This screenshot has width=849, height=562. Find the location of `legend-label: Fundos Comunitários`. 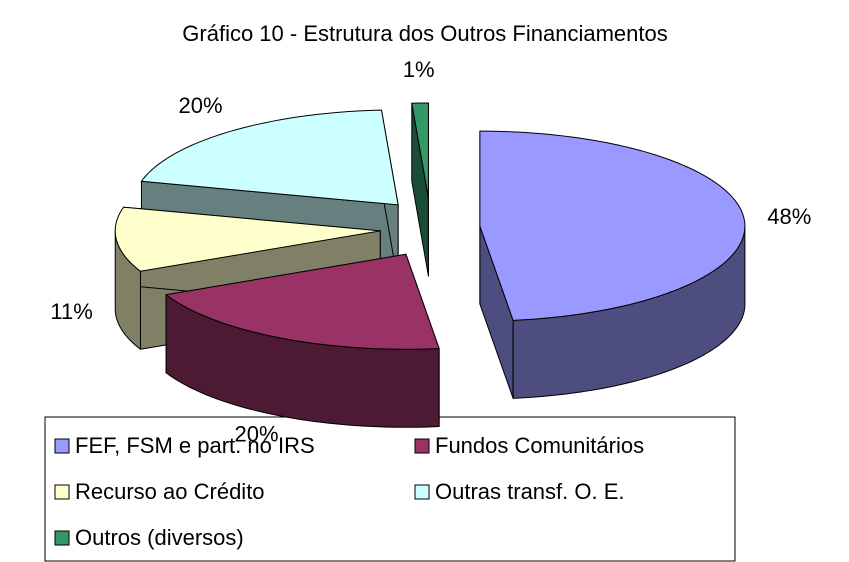

legend-label: Fundos Comunitários is located at coordinates (539, 445).